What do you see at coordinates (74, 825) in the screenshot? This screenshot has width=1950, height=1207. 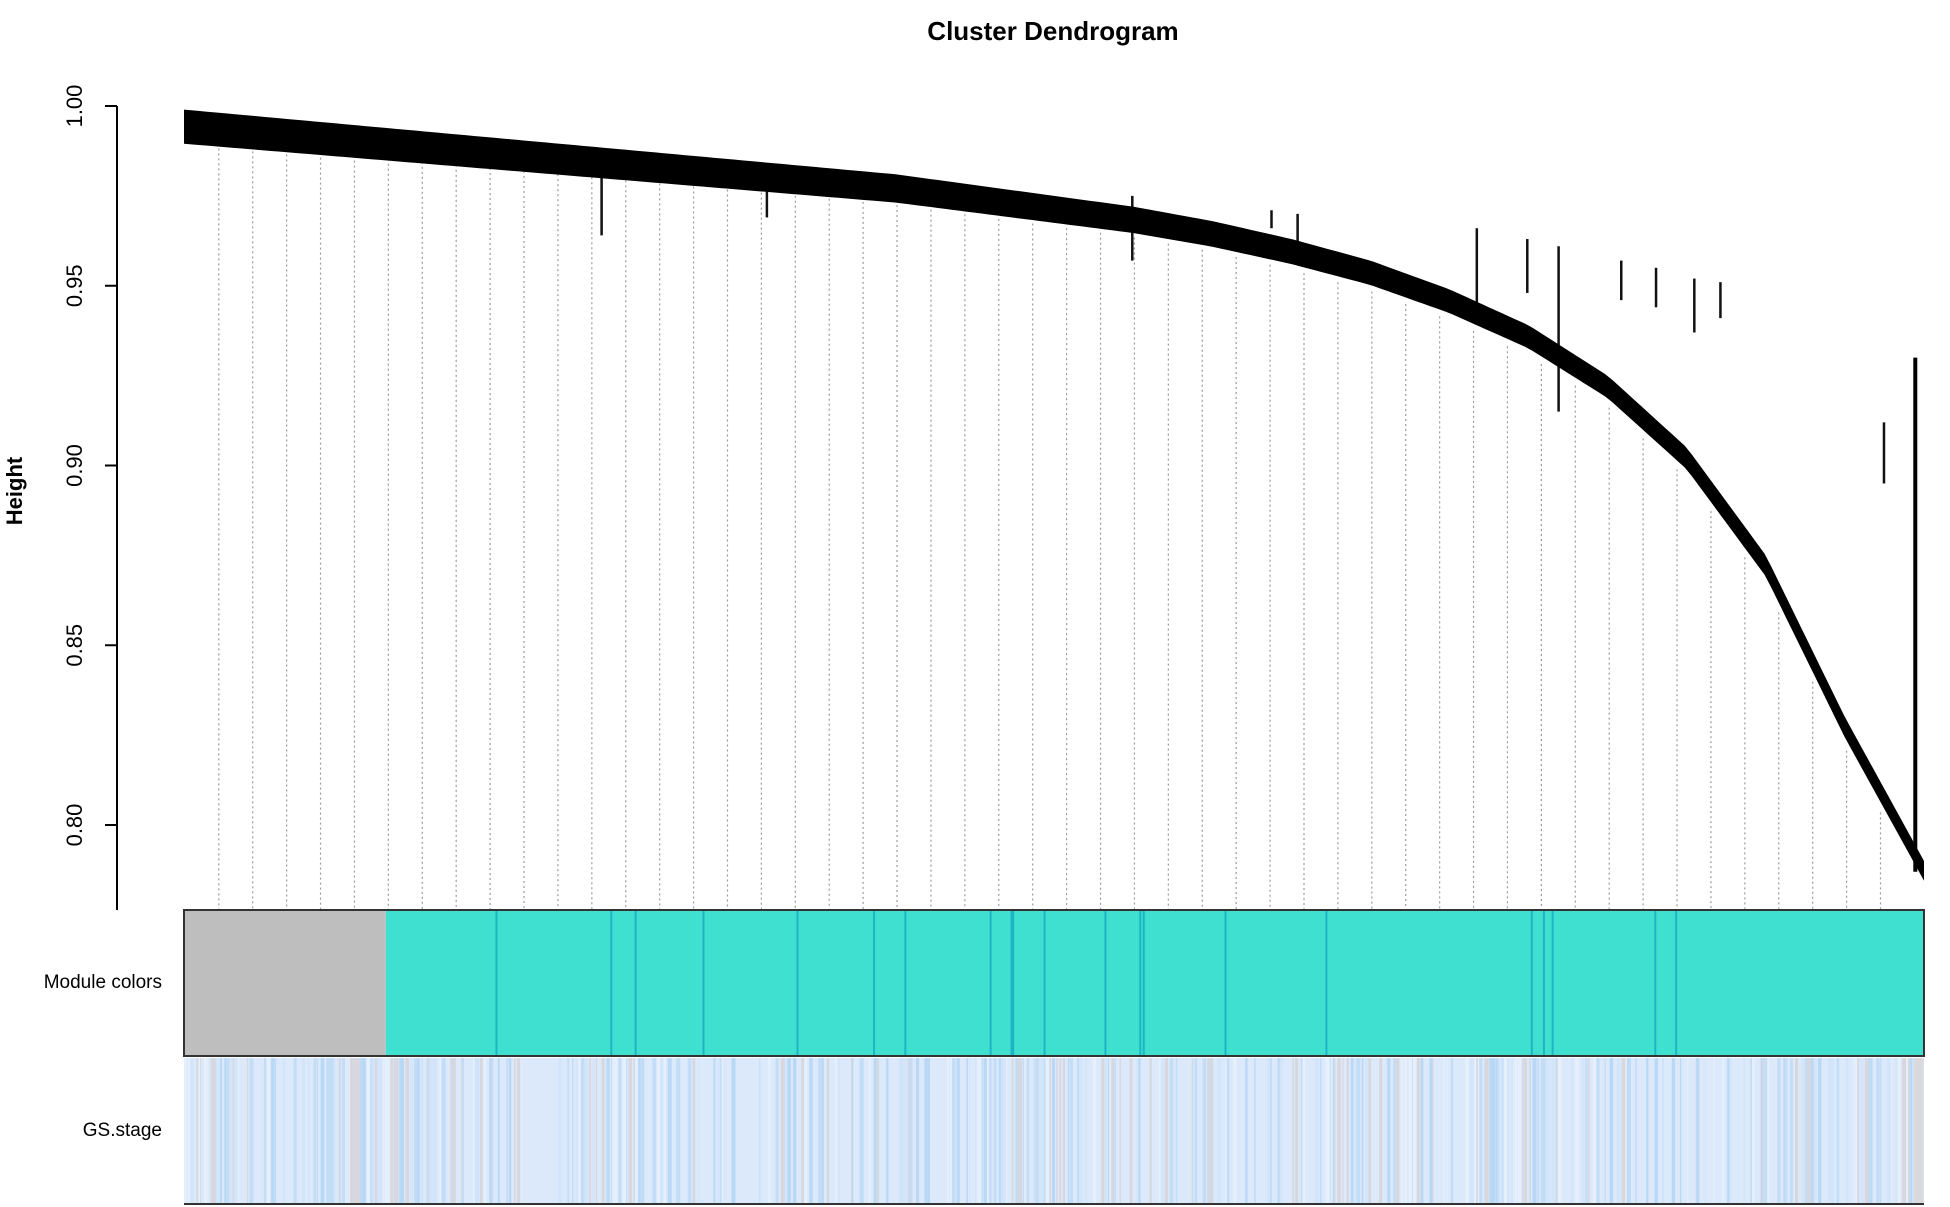 I see `y-tick-label: 0.80` at bounding box center [74, 825].